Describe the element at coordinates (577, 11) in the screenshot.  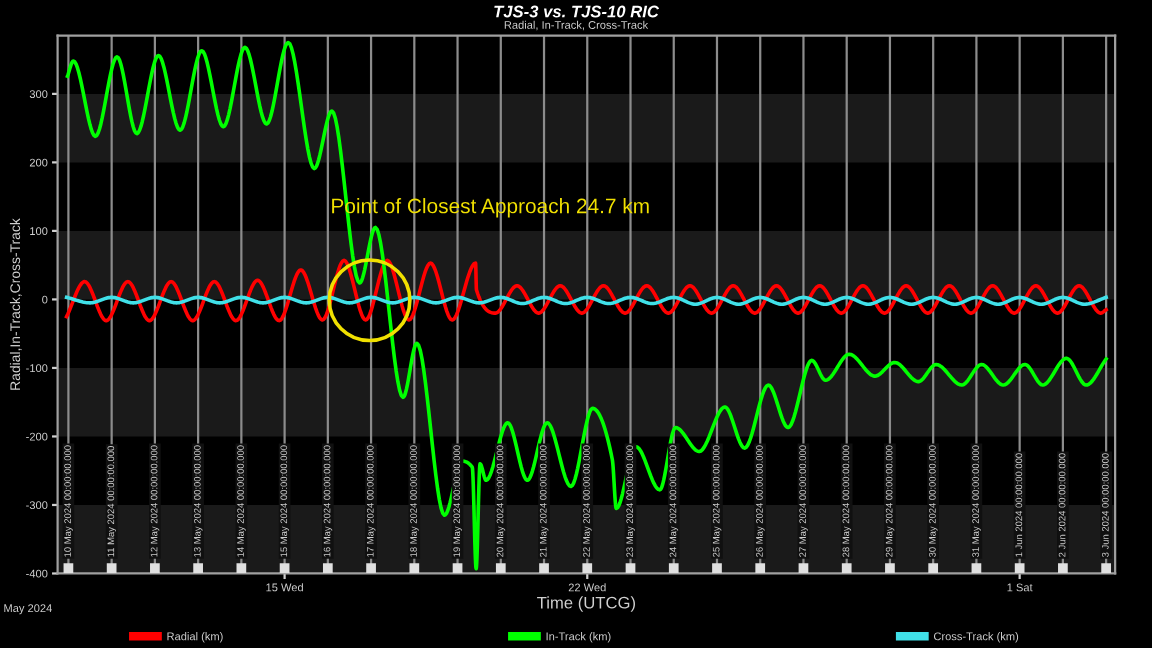
I see `chart-title: TJS-3 vs. TJS-10 RIC` at that location.